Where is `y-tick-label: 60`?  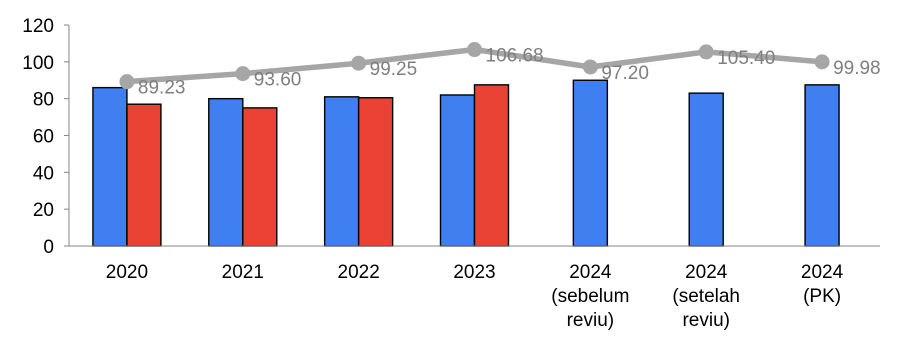 y-tick-label: 60 is located at coordinates (43, 137).